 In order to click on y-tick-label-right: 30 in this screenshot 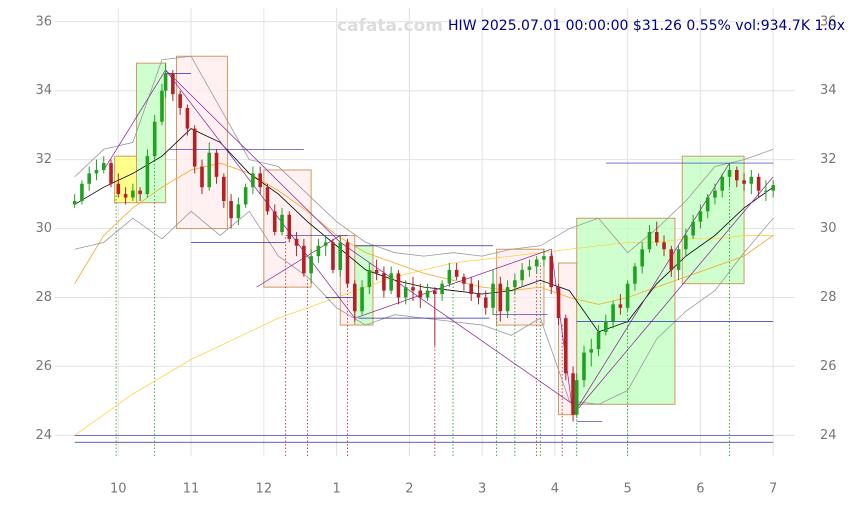, I will do `click(828, 228)`.